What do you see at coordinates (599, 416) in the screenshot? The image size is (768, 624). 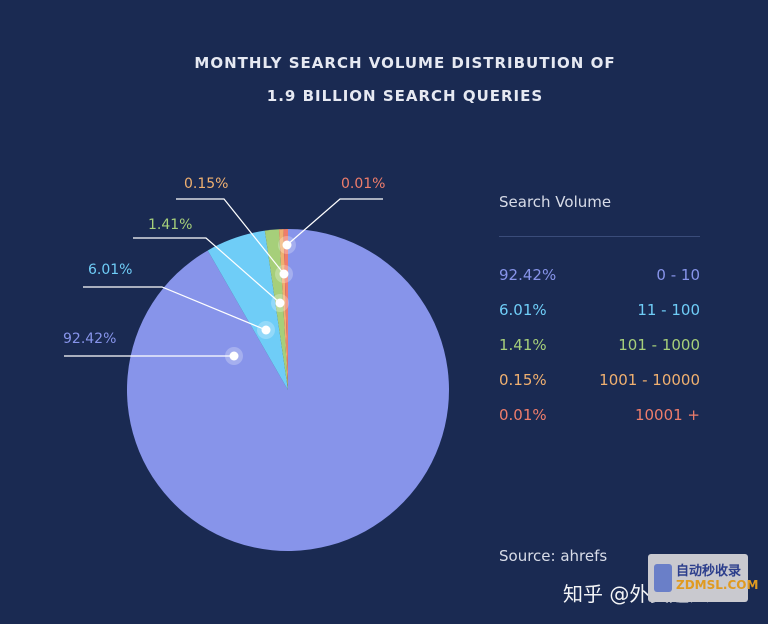 I see `legend-item-4: 0.01% 10001 +` at bounding box center [599, 416].